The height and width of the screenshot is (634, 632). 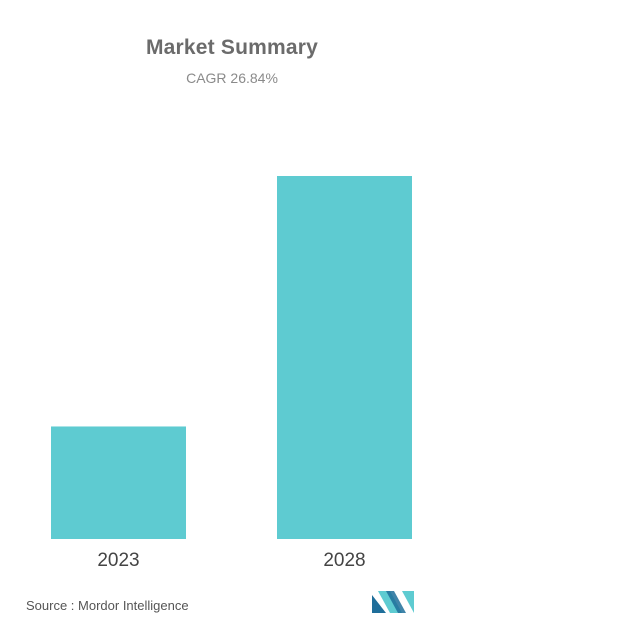 I want to click on logo-left-shape, so click(x=379, y=604).